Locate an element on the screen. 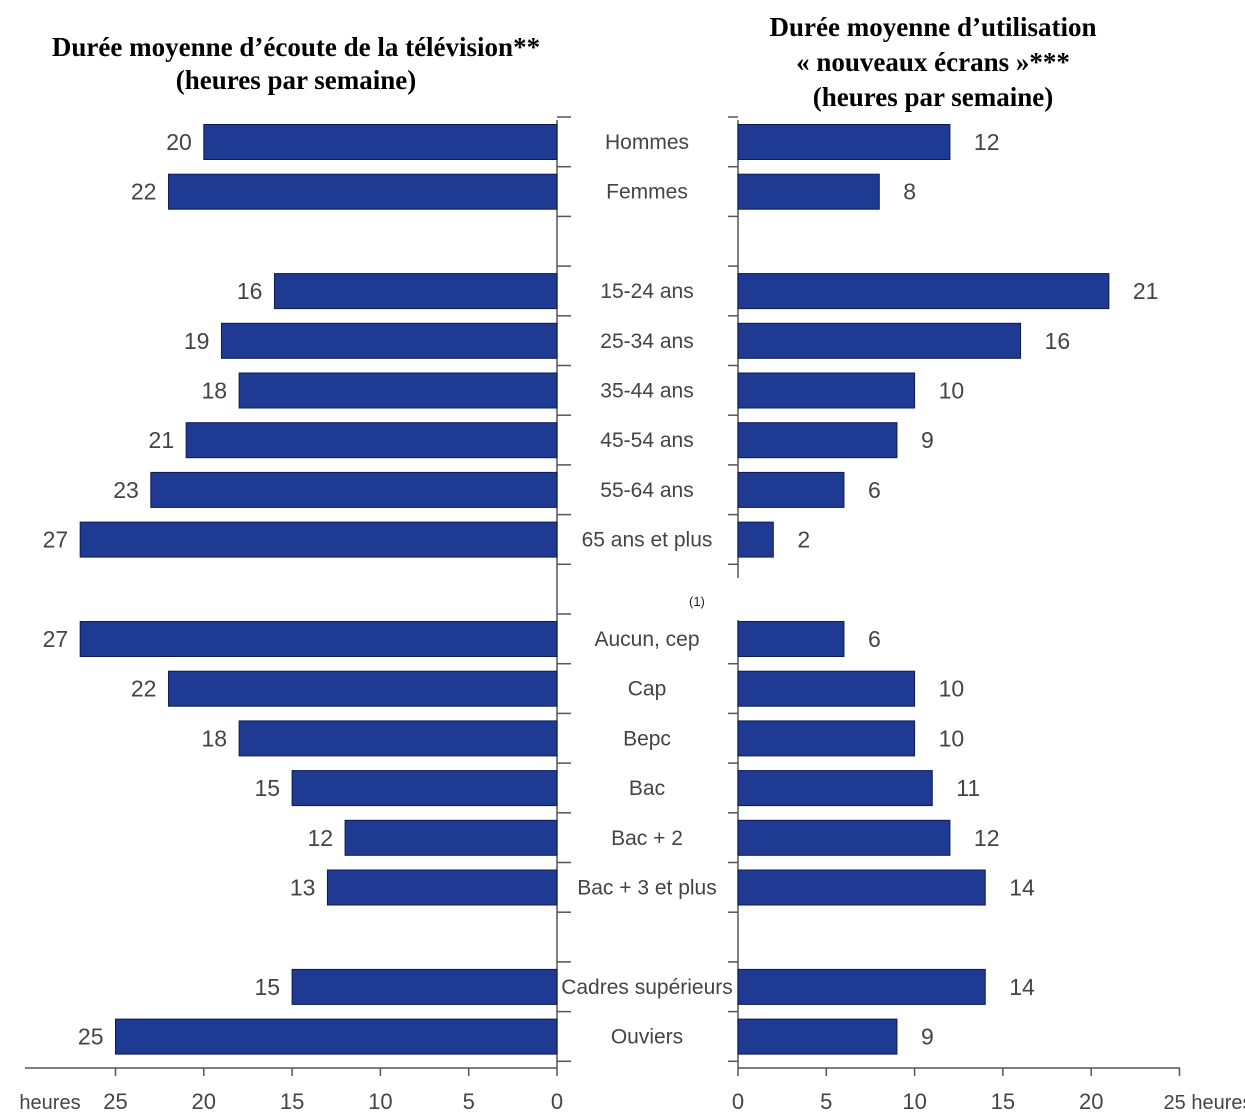 This screenshot has width=1245, height=1119. category-label: Bepc is located at coordinates (647, 738).